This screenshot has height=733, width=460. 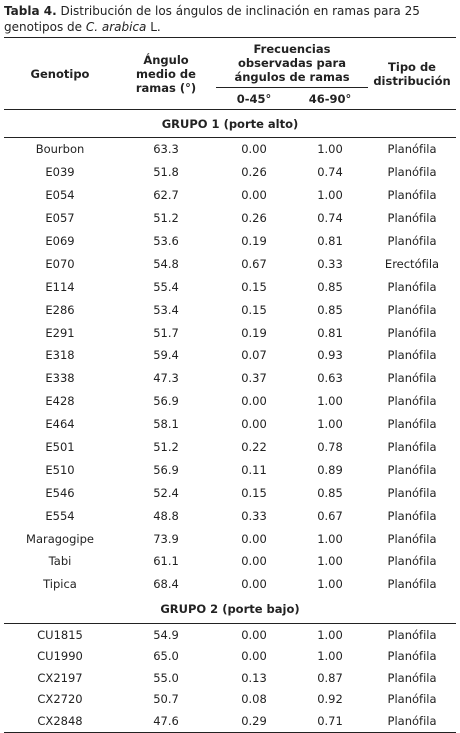 I want to click on cell: E464, so click(x=60, y=424).